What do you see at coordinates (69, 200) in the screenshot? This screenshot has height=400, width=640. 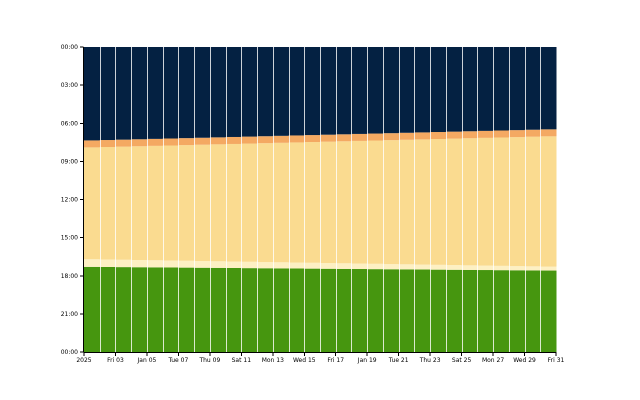 I see `y-tick-label: 12:00` at bounding box center [69, 200].